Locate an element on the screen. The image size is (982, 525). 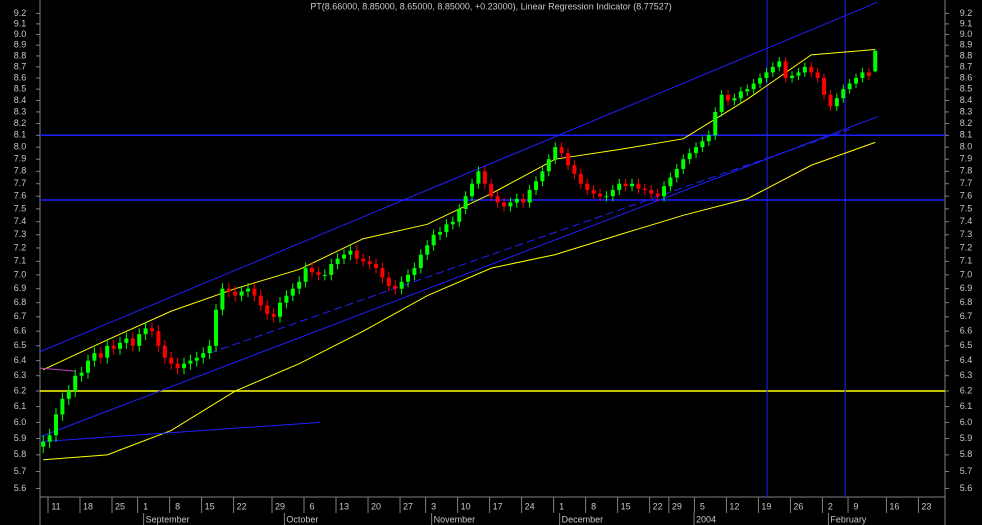
y-tick-label: 8.9 is located at coordinates (20, 45).